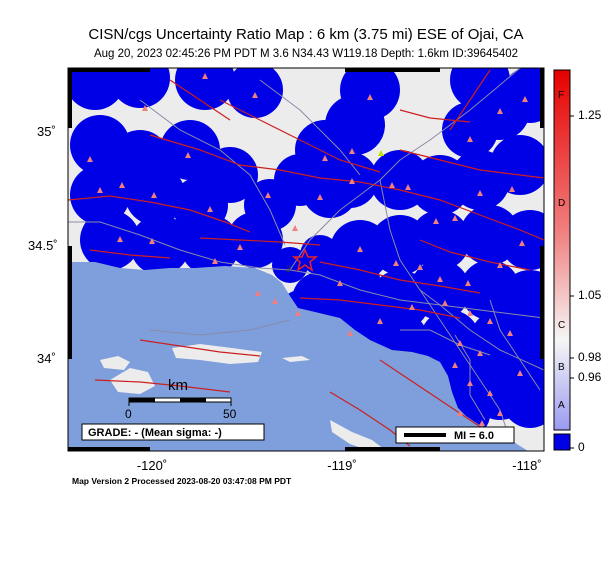 This screenshot has width=612, height=575. Describe the element at coordinates (43, 245) in the screenshot. I see `lat-label-34-5: 34.5˚` at that location.